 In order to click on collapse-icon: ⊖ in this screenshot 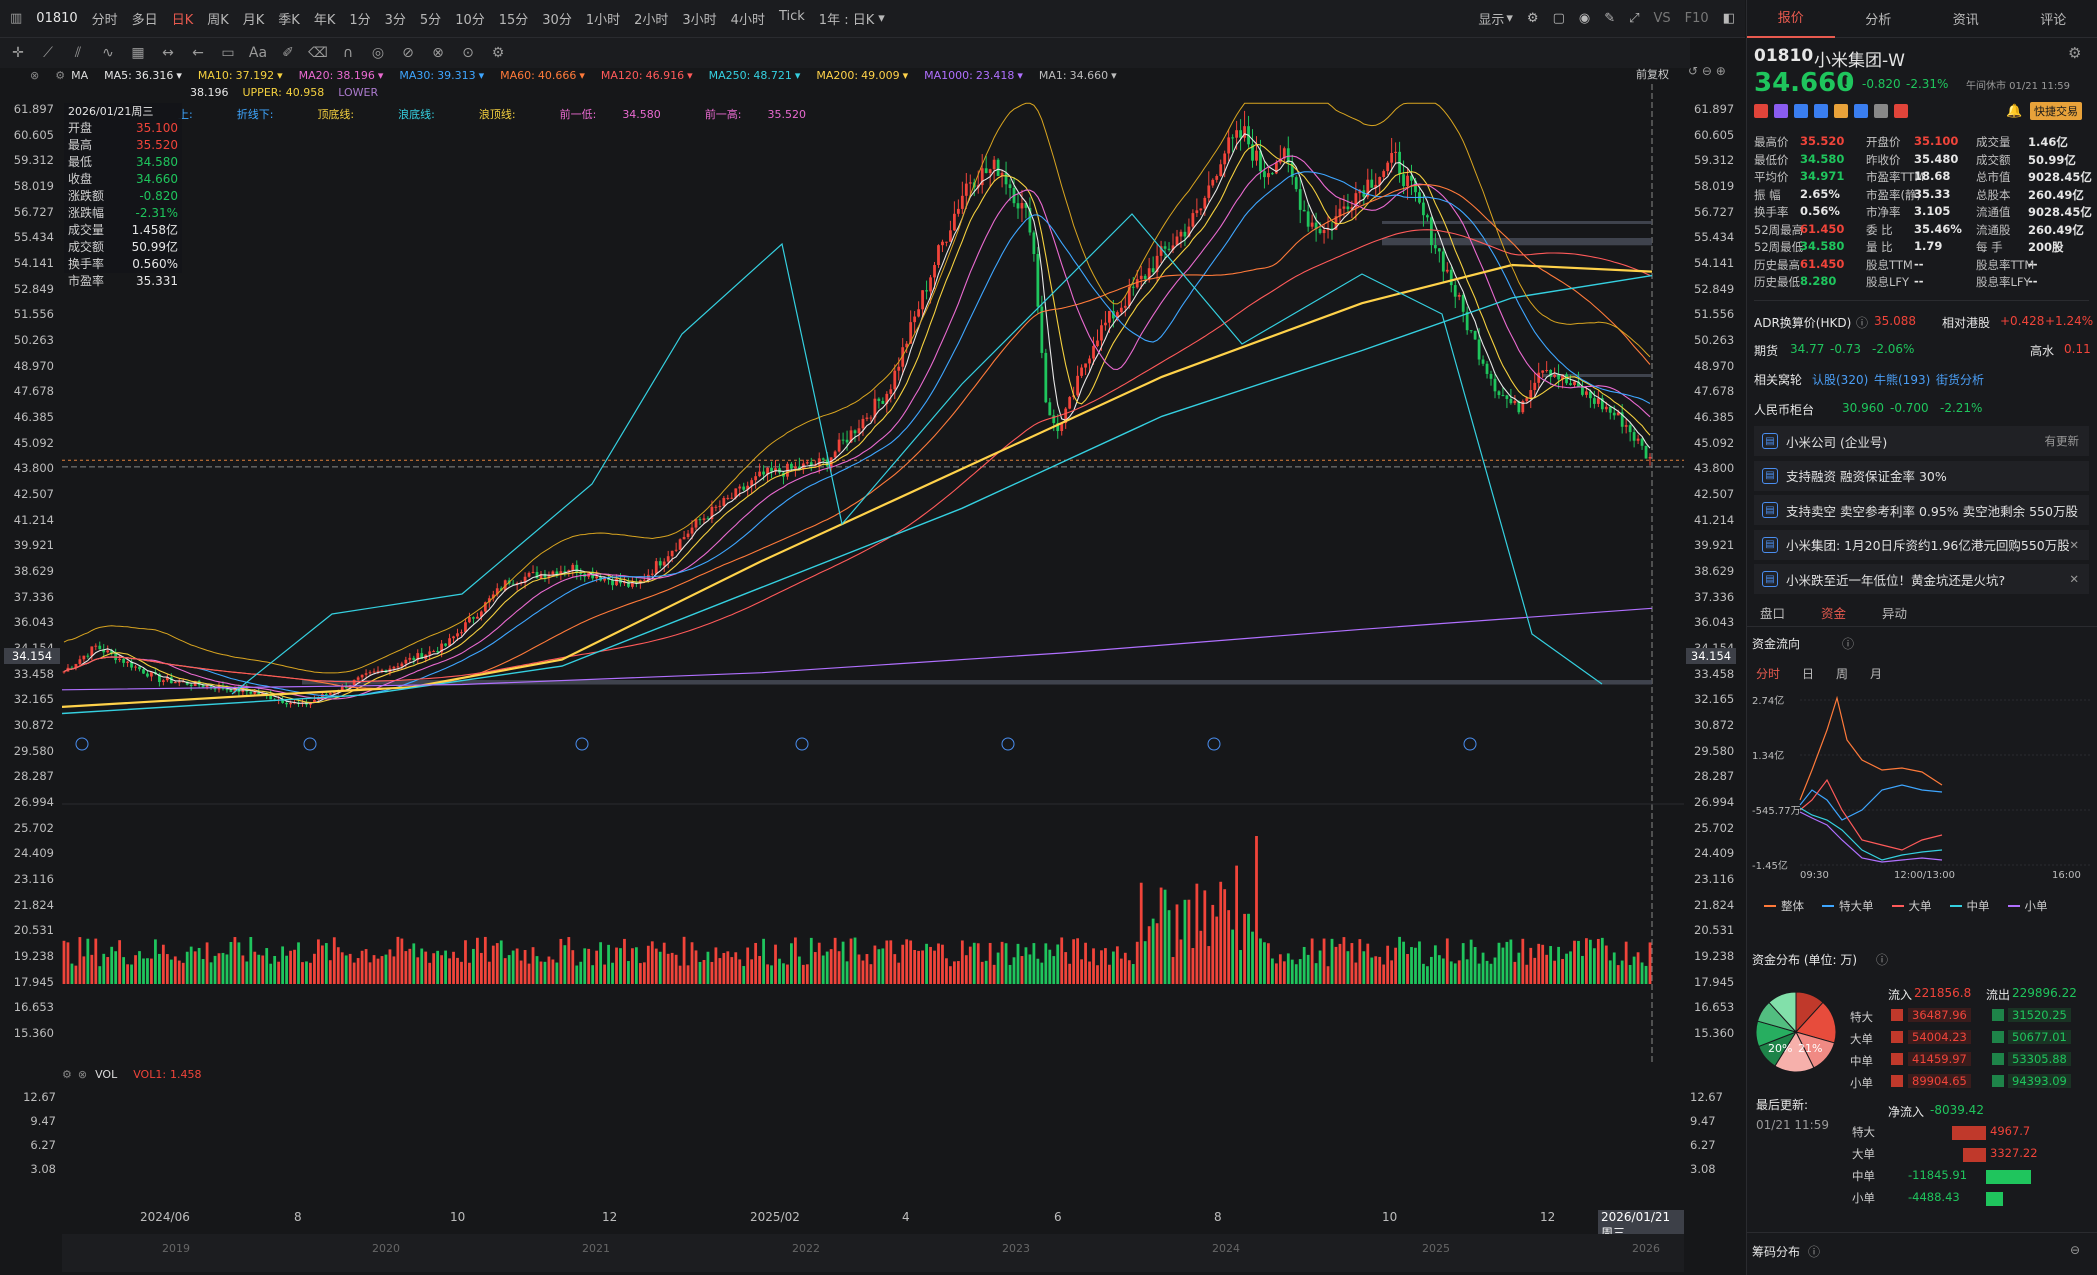, I will do `click(2075, 1250)`.